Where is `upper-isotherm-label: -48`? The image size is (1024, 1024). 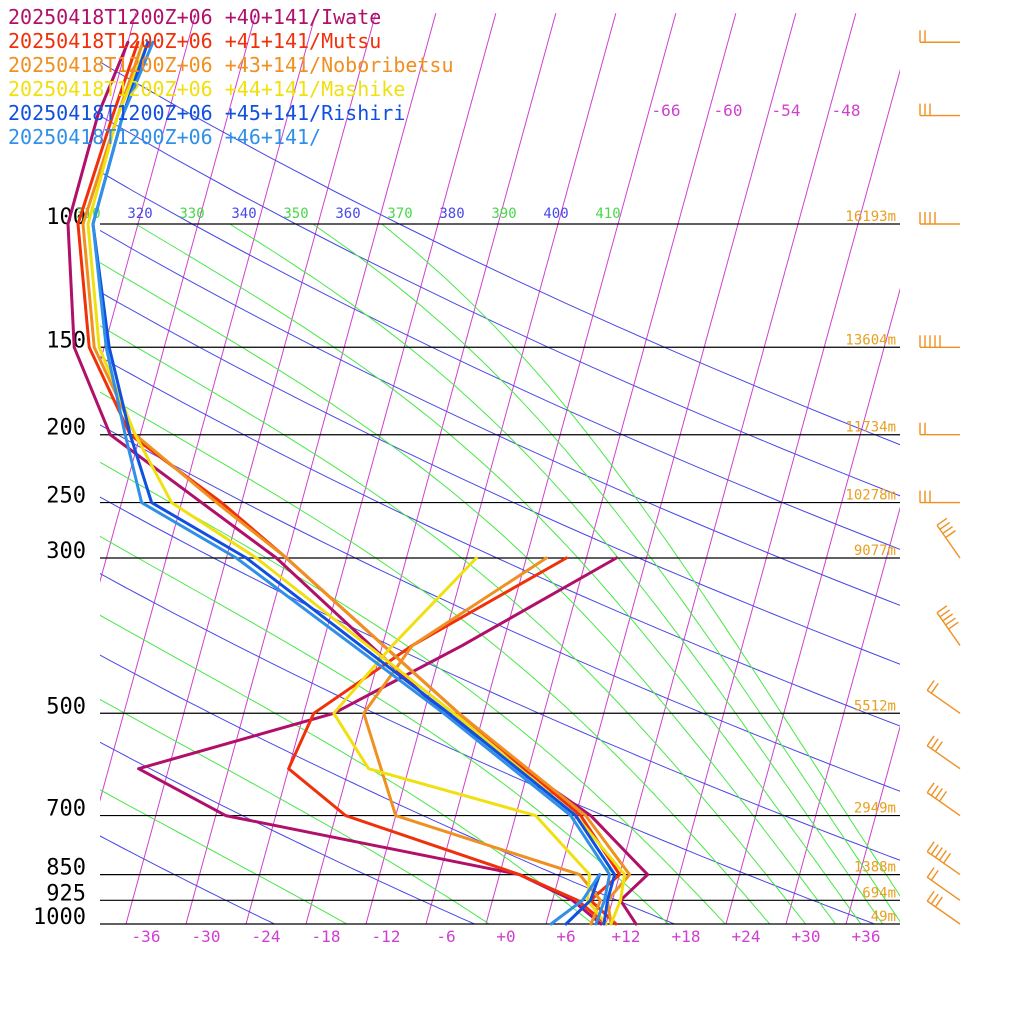 upper-isotherm-label: -48 is located at coordinates (846, 110).